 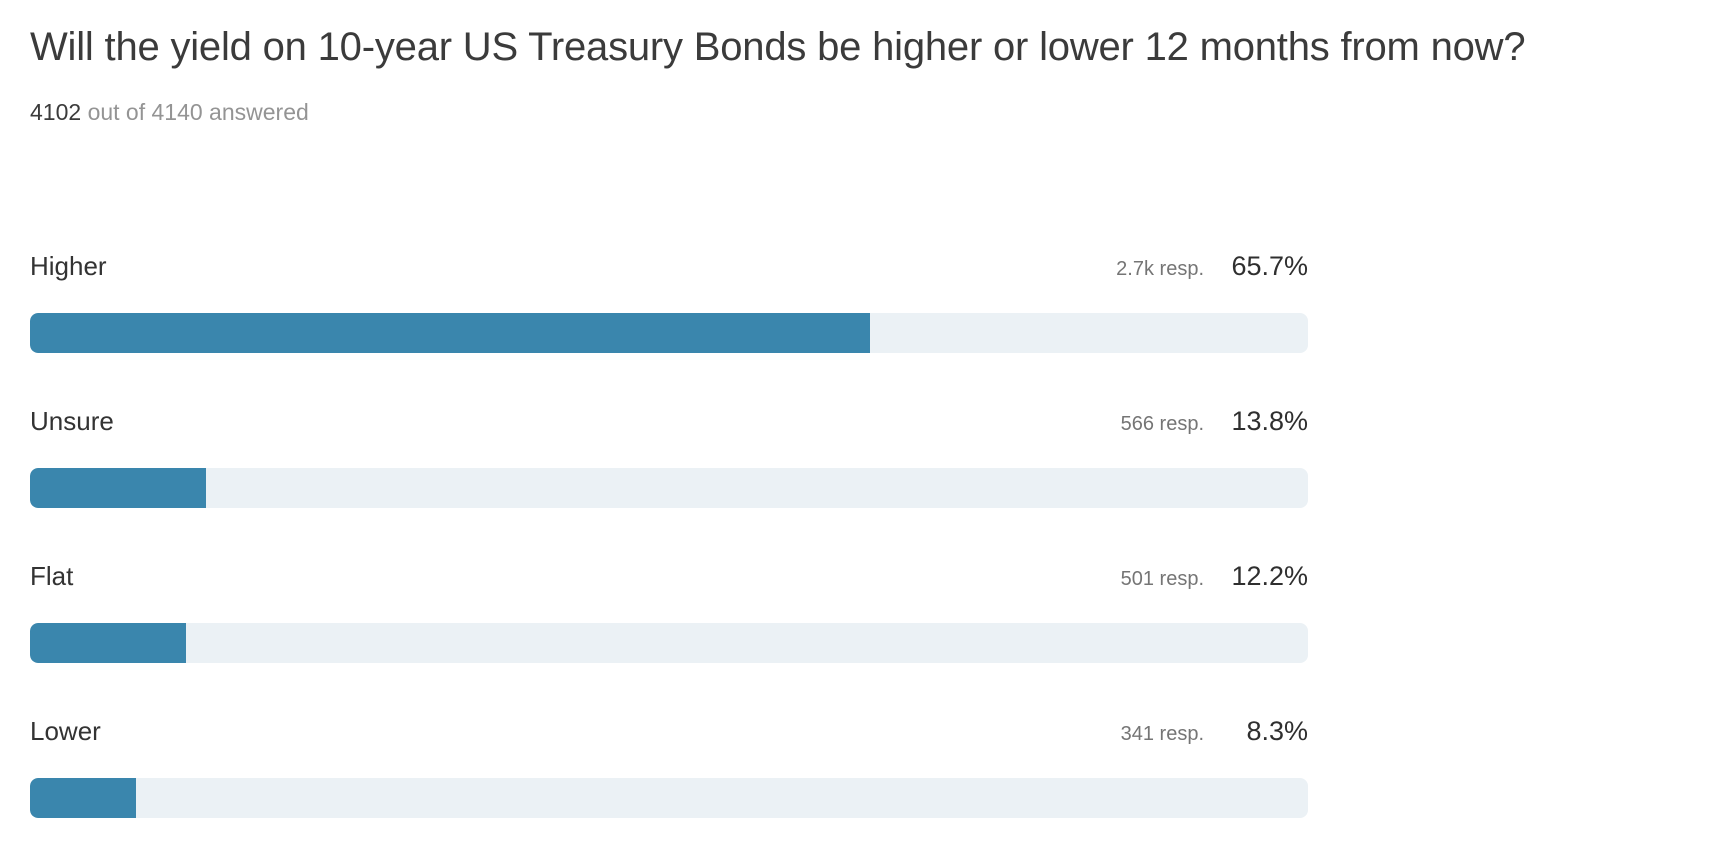 I want to click on option-stats: 501 resp. 12.2%, so click(x=1214, y=577).